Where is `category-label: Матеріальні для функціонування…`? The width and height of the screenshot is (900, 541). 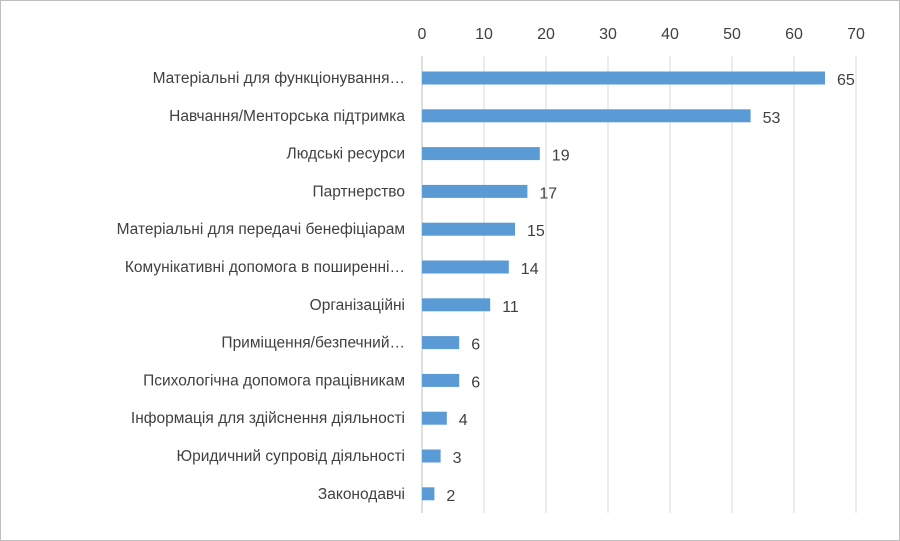
category-label: Матеріальні для функціонування… is located at coordinates (279, 78).